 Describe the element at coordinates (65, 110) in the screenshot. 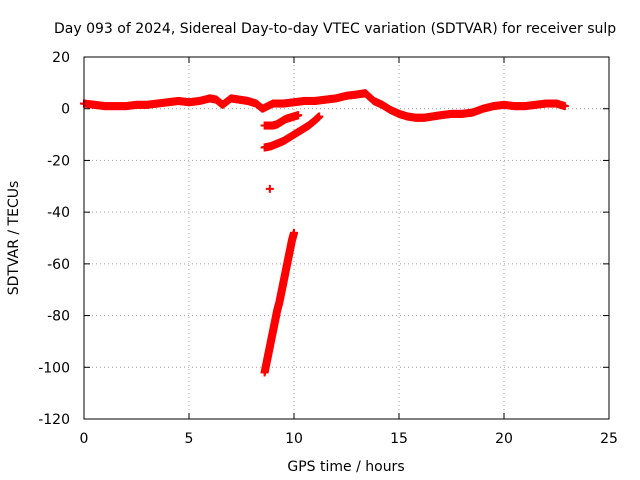

I see `y-tick-label: 0` at that location.